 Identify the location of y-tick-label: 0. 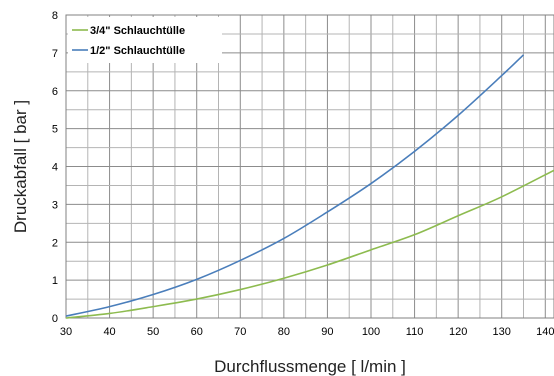
(55, 319).